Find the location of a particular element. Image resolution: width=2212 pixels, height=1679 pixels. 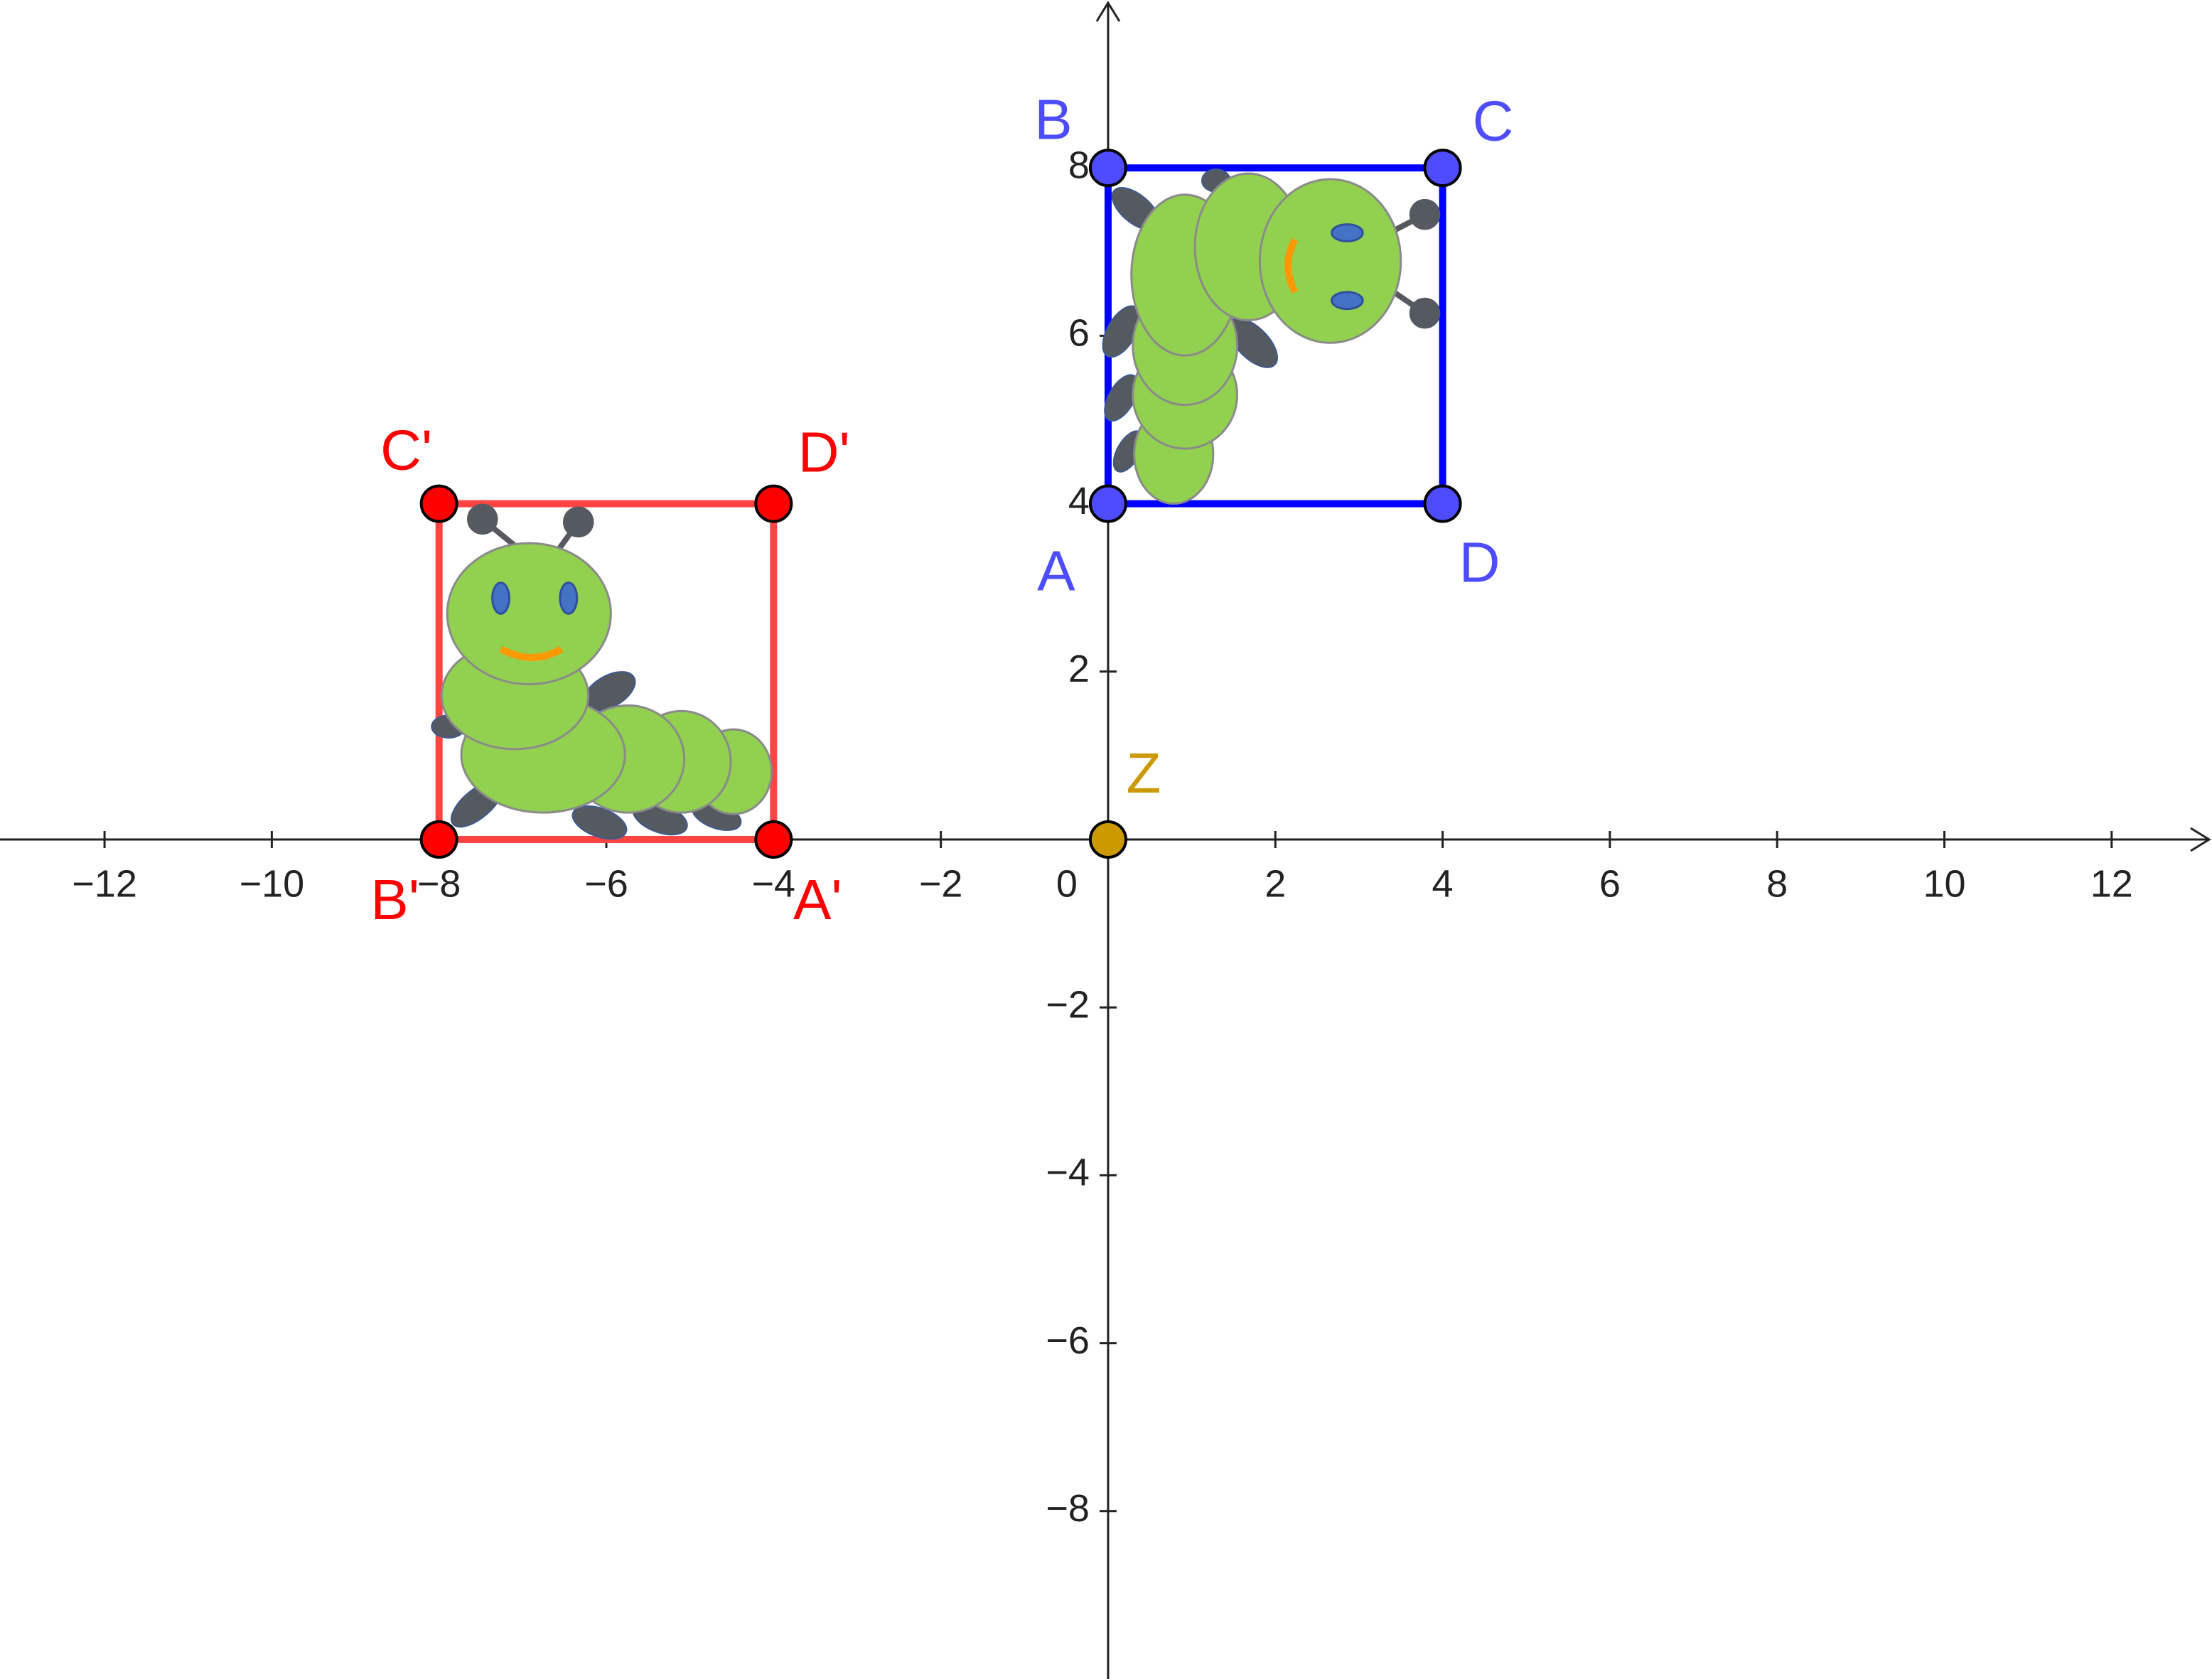

x-tick-label: −2 is located at coordinates (941, 883).